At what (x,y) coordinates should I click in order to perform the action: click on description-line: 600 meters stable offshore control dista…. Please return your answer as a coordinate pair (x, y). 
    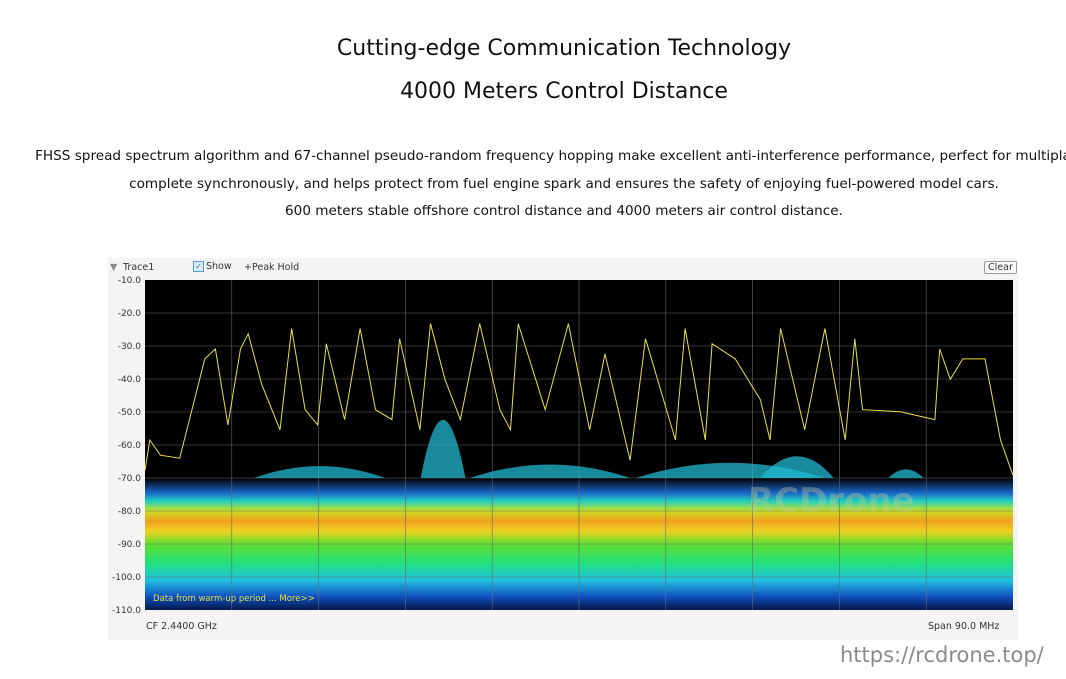
    Looking at the image, I should click on (564, 211).